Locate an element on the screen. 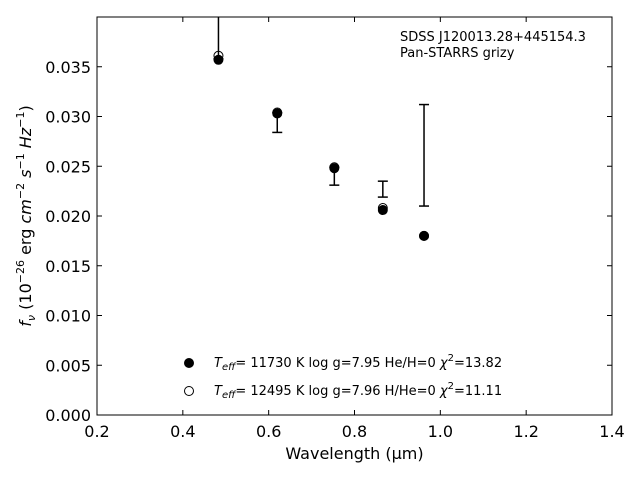 This screenshot has height=480, width=640. x-tick-label: 1.2 is located at coordinates (525, 431).